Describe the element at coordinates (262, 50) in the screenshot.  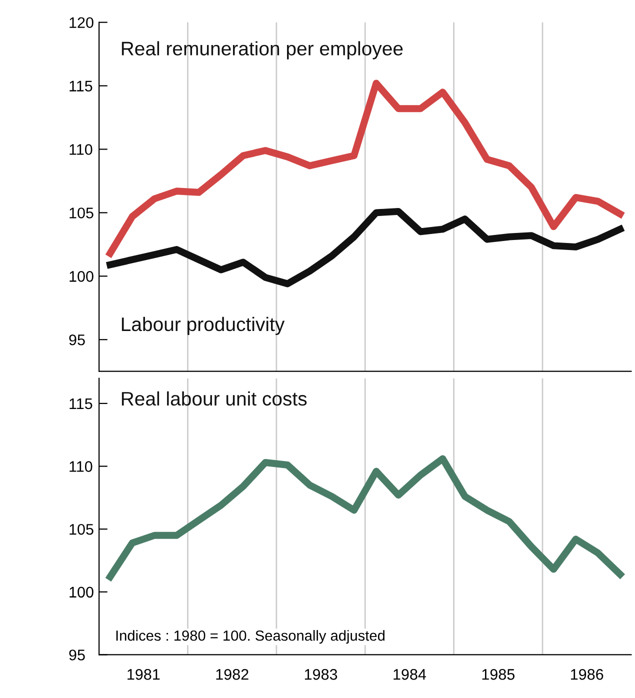
I see `series-label: Real remuneration per employee` at that location.